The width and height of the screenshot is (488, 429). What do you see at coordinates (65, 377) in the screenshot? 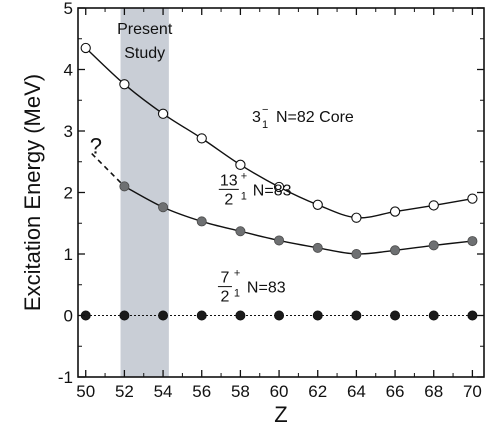
I see `y-tick-label: -1` at bounding box center [65, 377].